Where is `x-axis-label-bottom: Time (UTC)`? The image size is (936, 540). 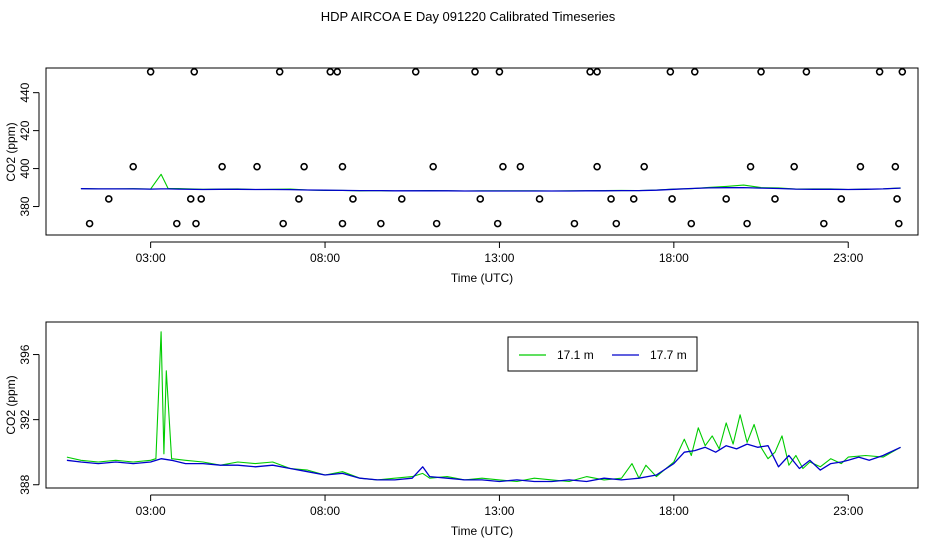
x-axis-label-bottom: Time (UTC) is located at coordinates (482, 531).